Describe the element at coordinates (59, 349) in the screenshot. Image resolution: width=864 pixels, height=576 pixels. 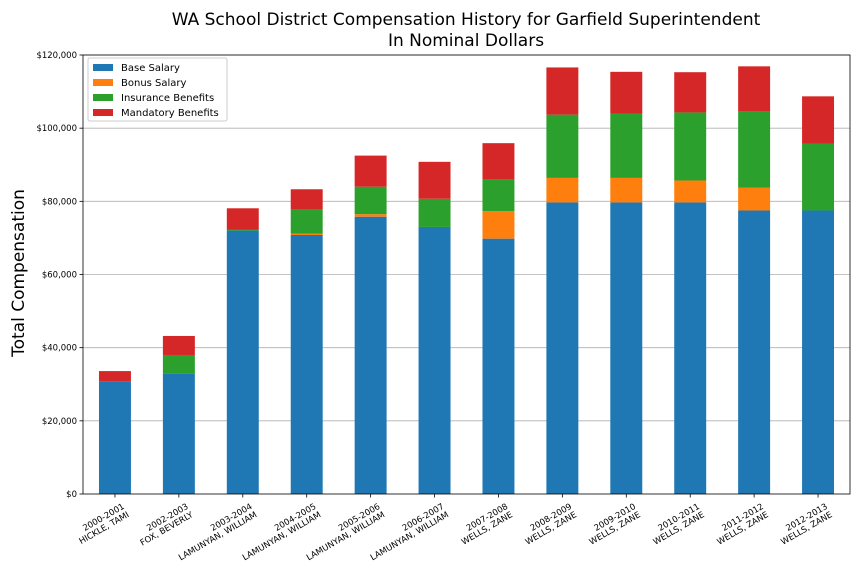
I see `y-tick-label: $40,000` at that location.